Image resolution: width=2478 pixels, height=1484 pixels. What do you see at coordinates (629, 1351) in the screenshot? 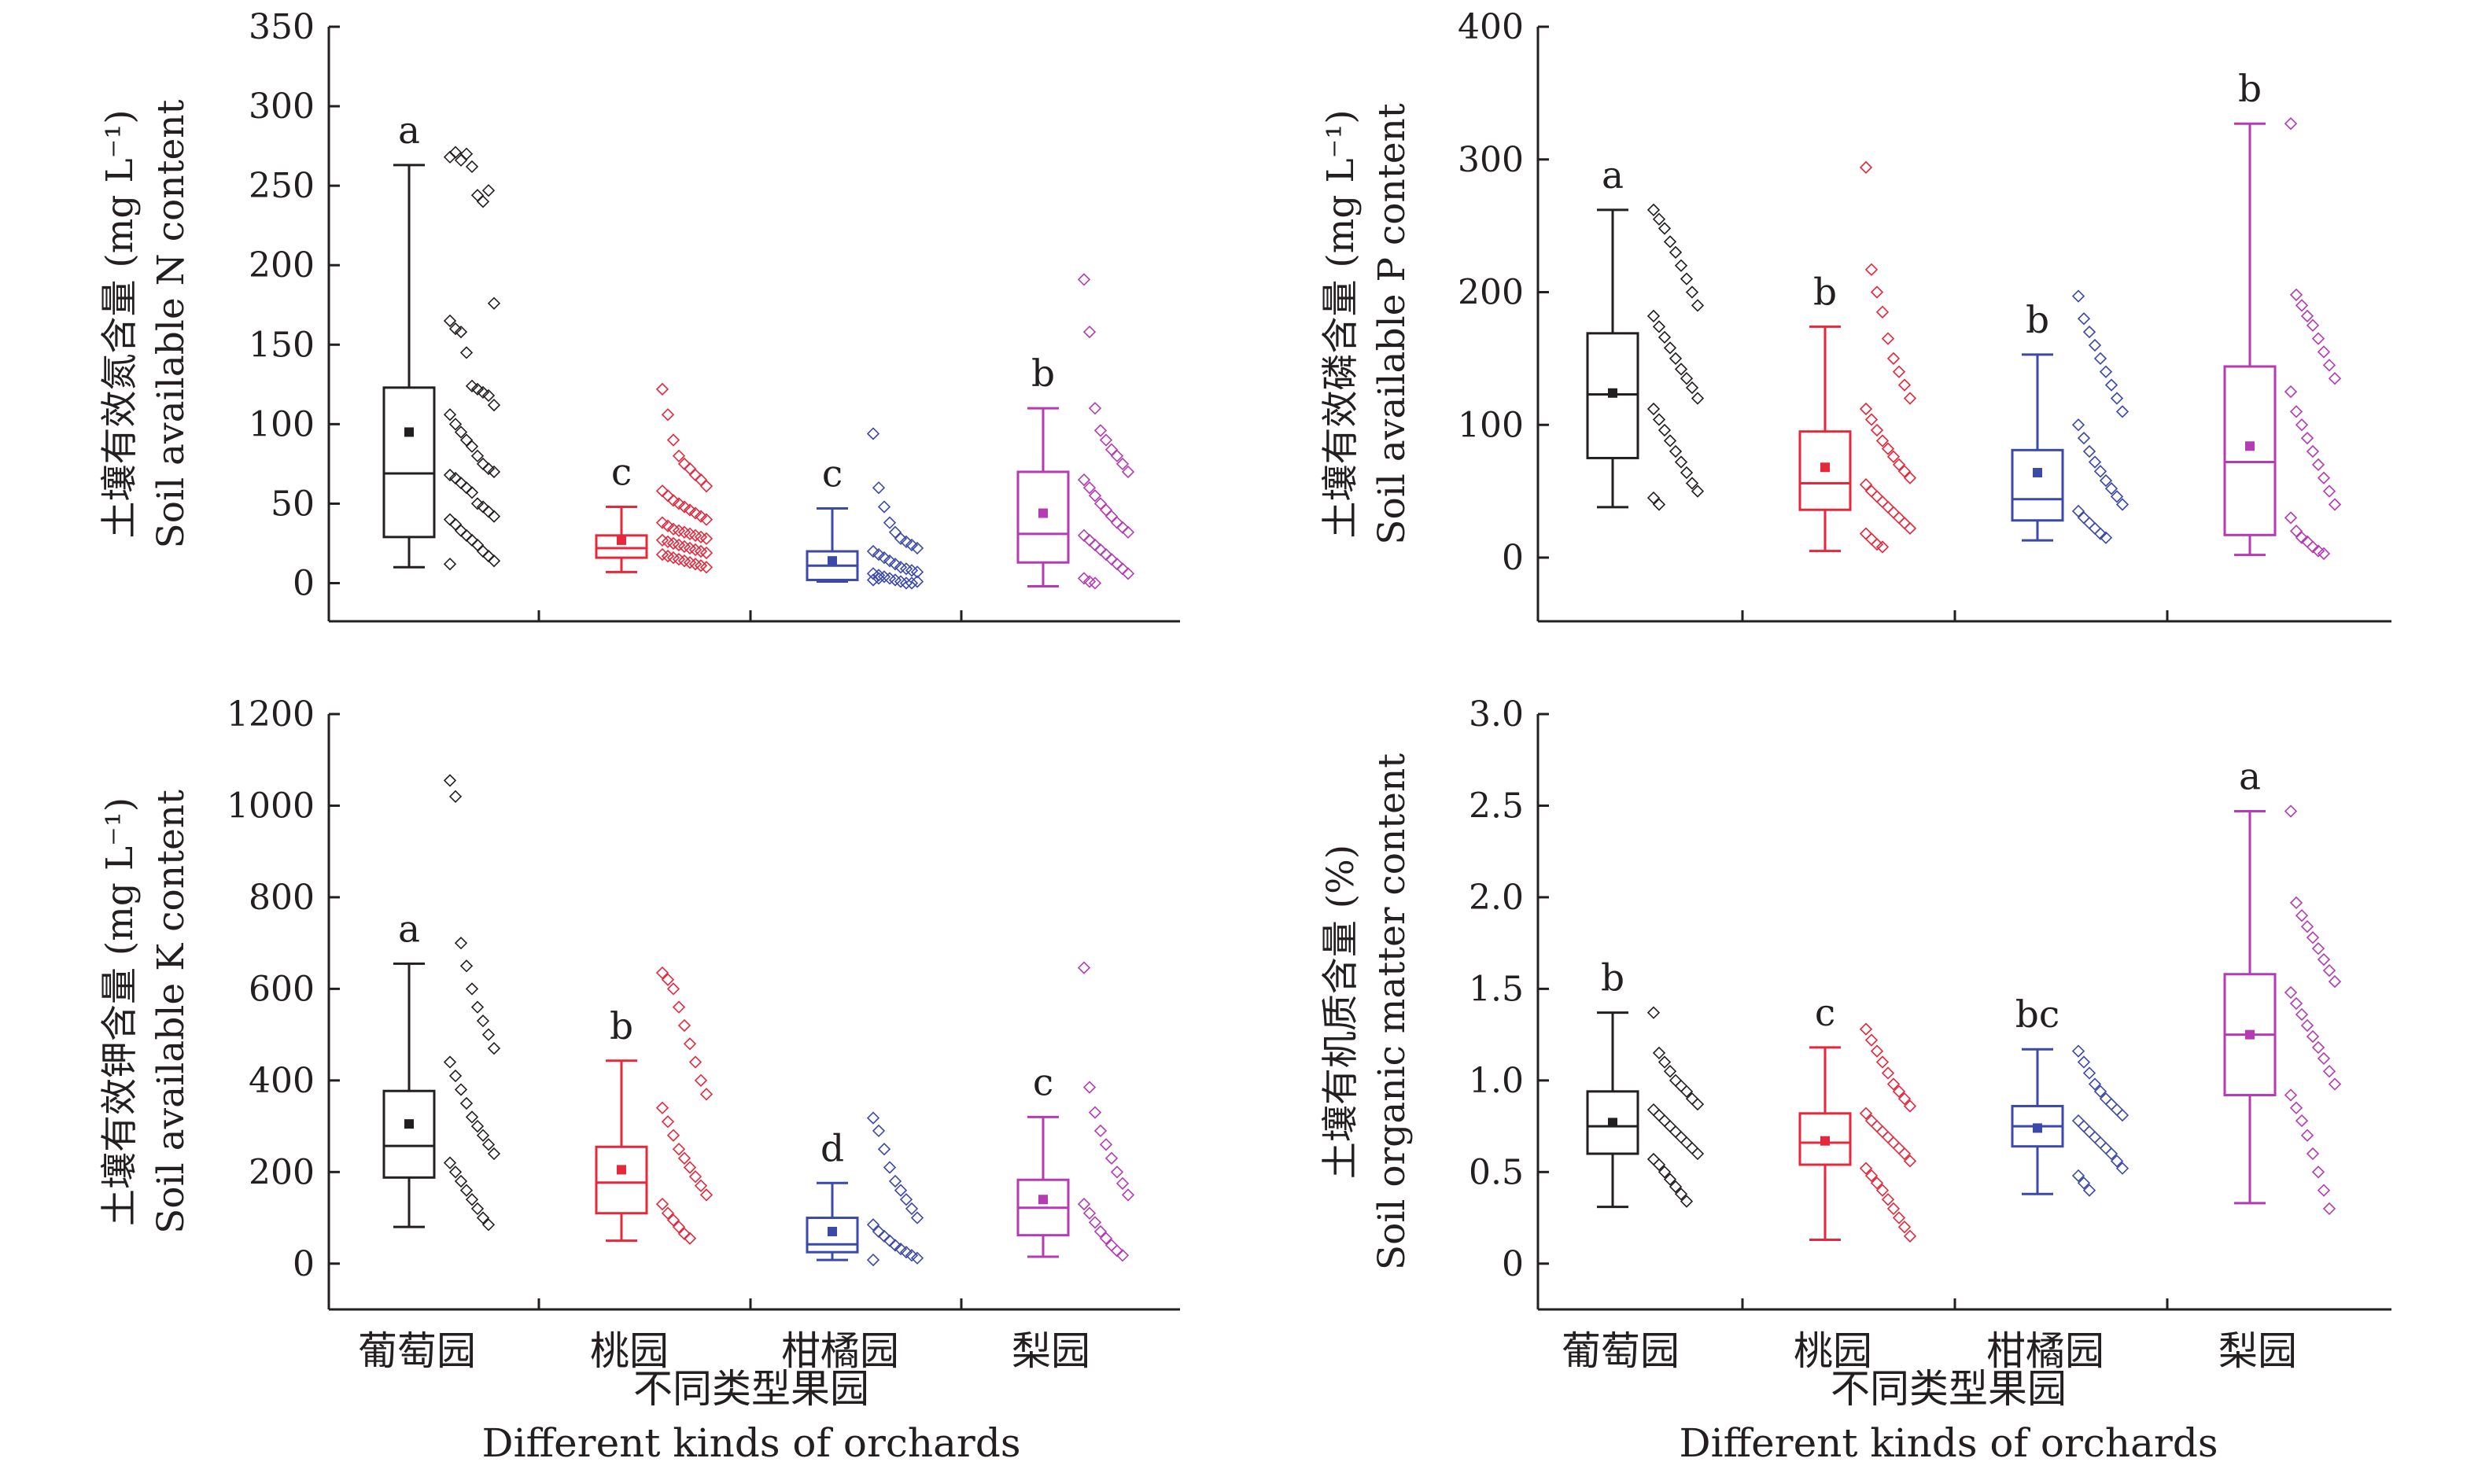
I see `x-category-label: 桃园` at bounding box center [629, 1351].